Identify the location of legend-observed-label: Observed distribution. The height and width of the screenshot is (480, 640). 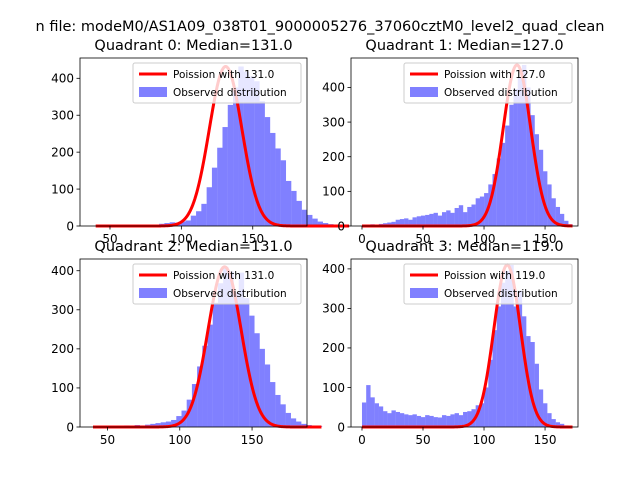
(230, 294).